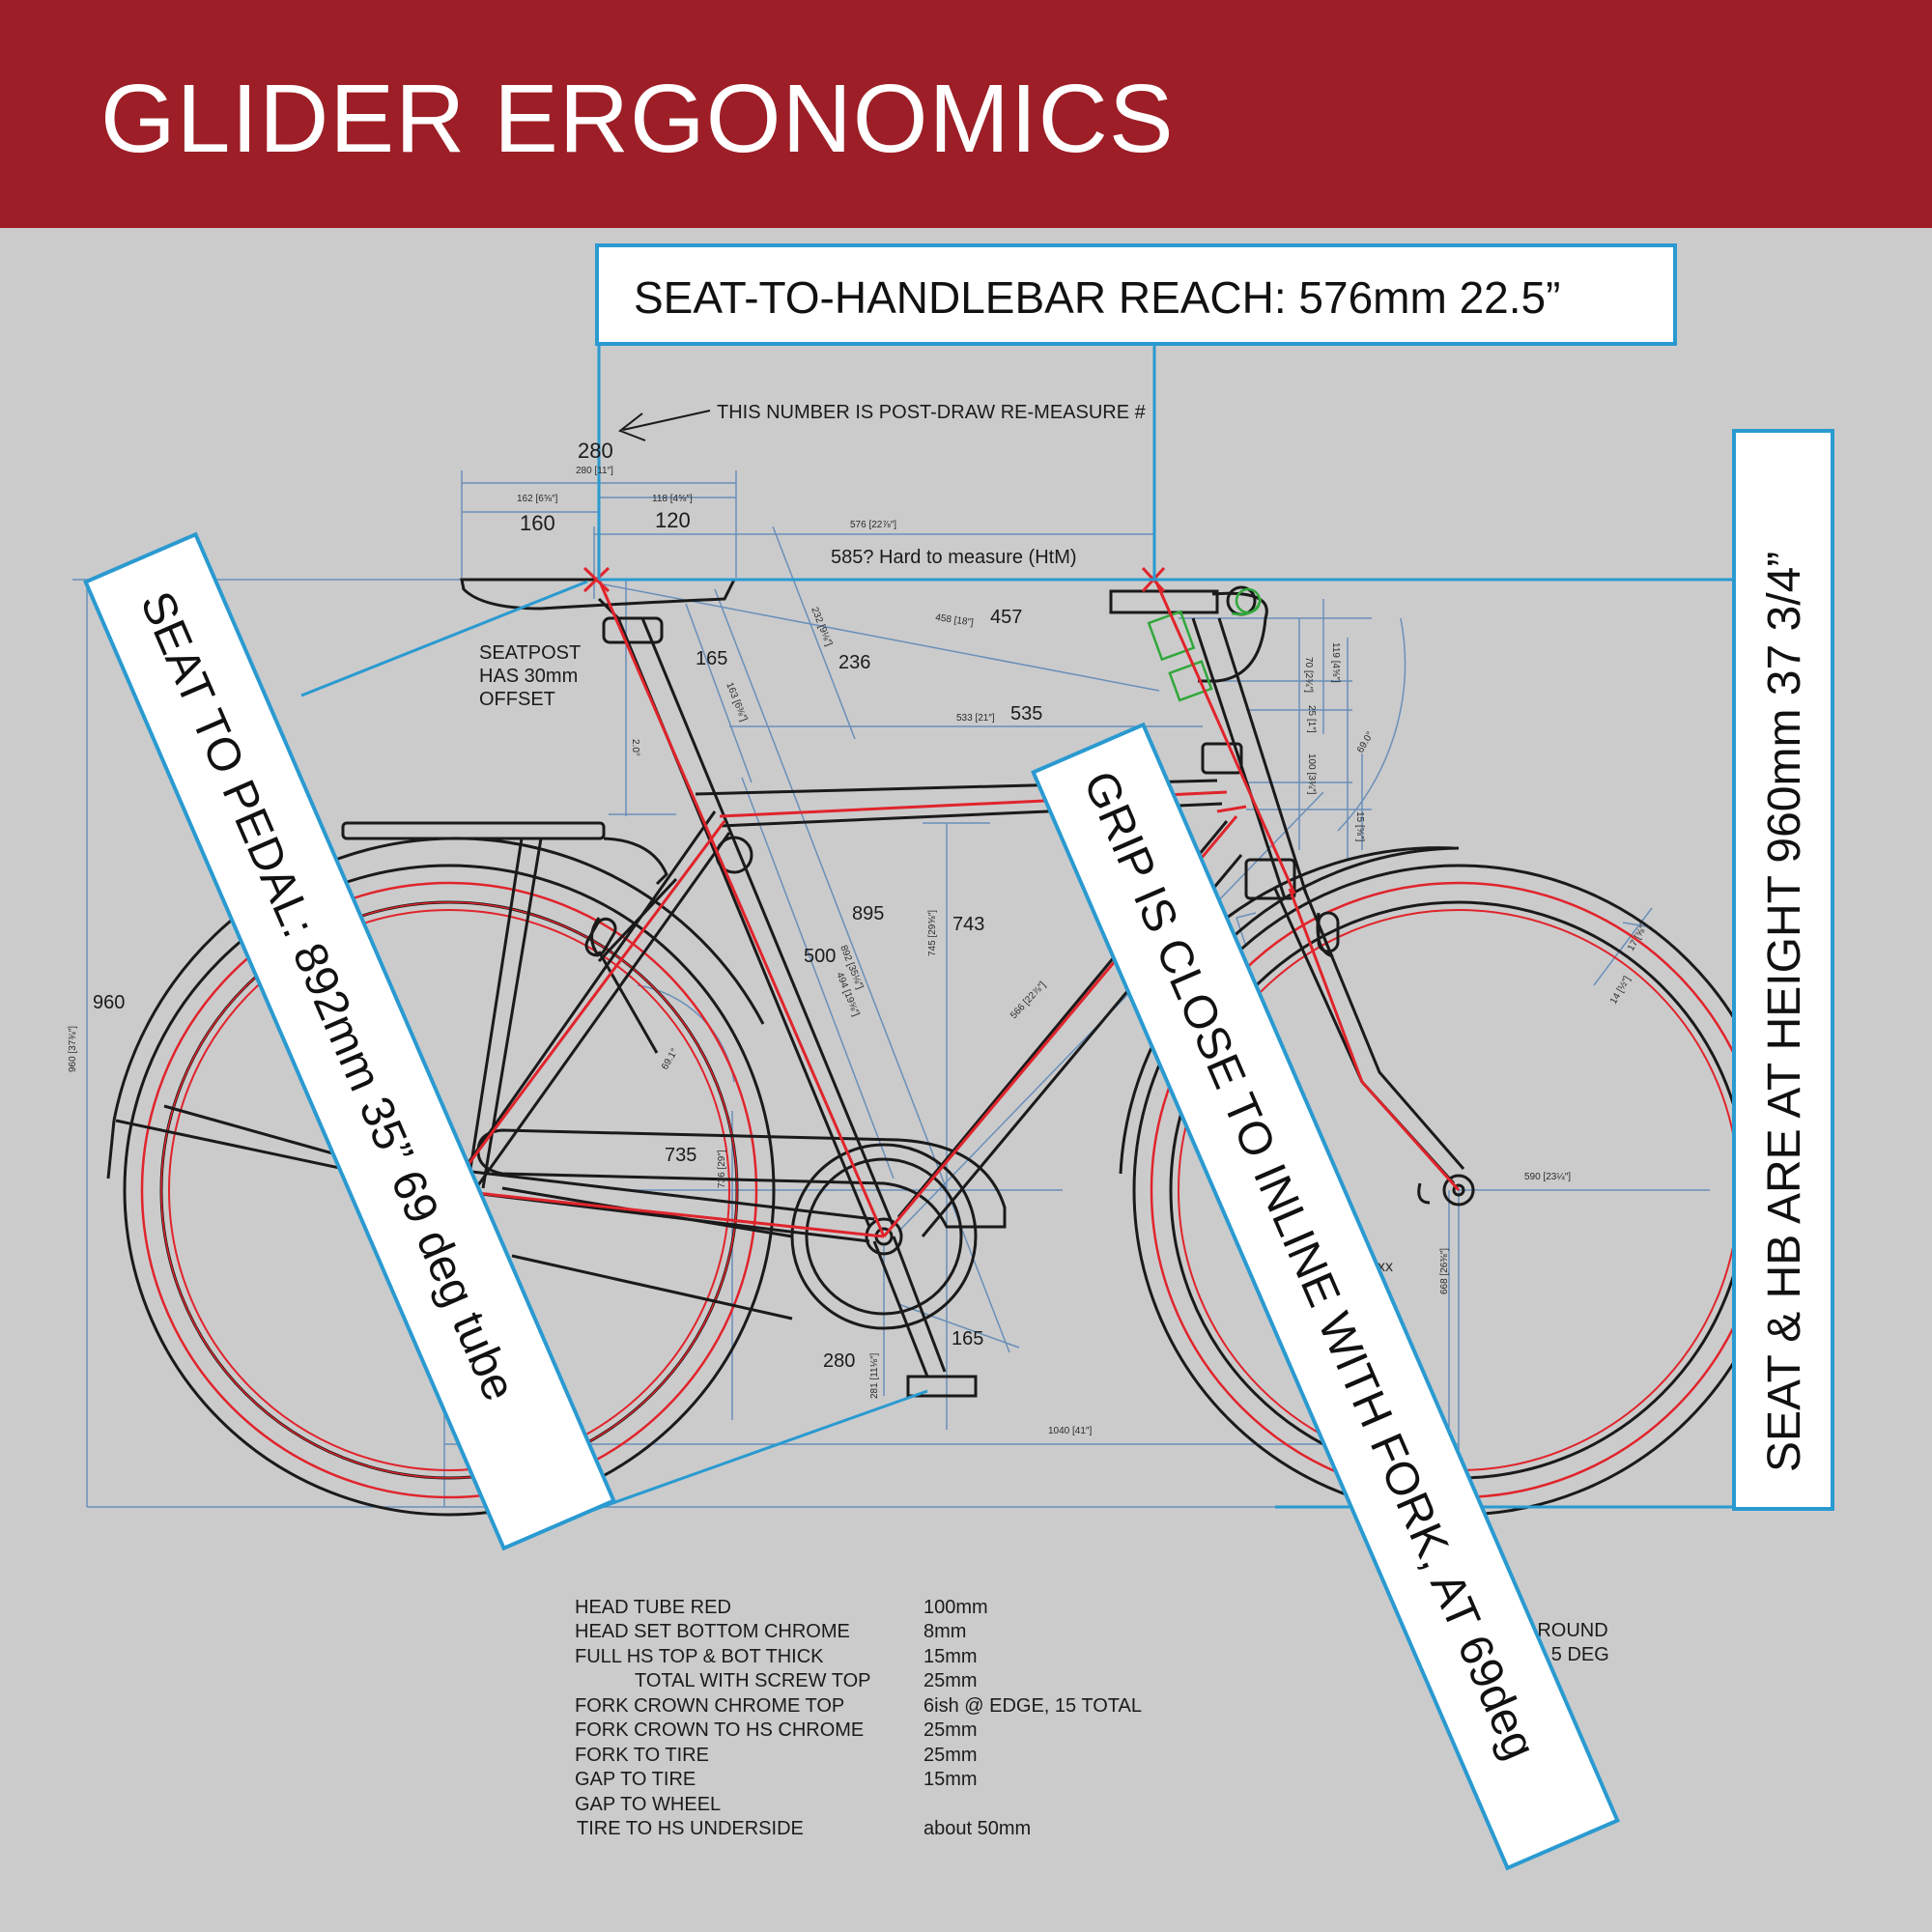 This screenshot has width=1932, height=1932. Describe the element at coordinates (967, 1339) in the screenshot. I see `dim-165-bot: 165` at that location.